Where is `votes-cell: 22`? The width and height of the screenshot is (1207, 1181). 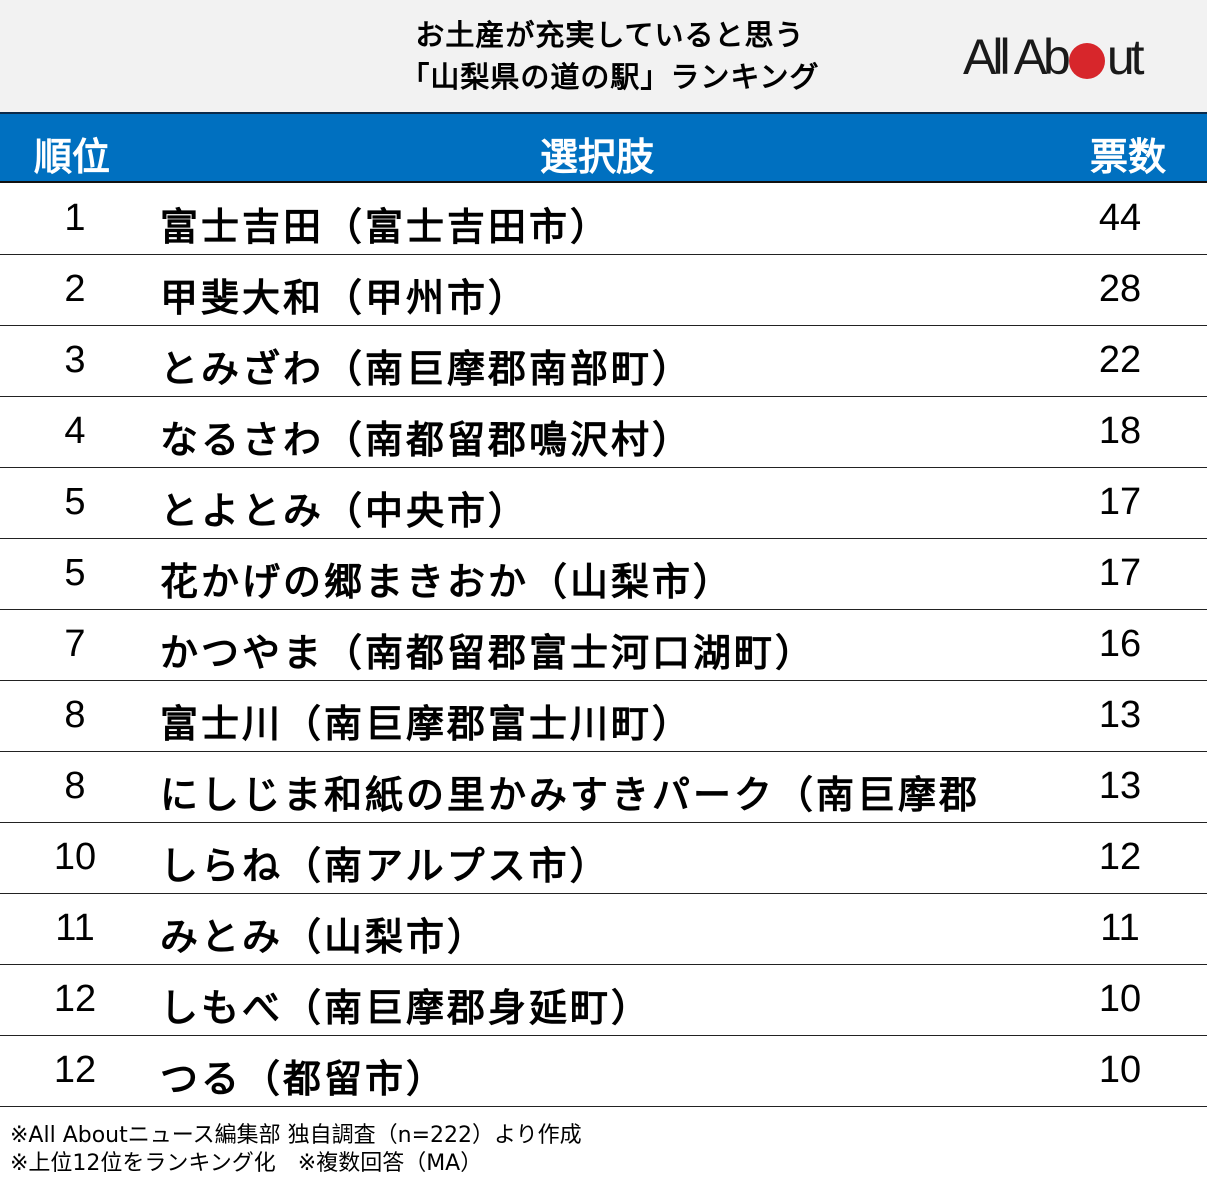
votes-cell: 22 is located at coordinates (1120, 360).